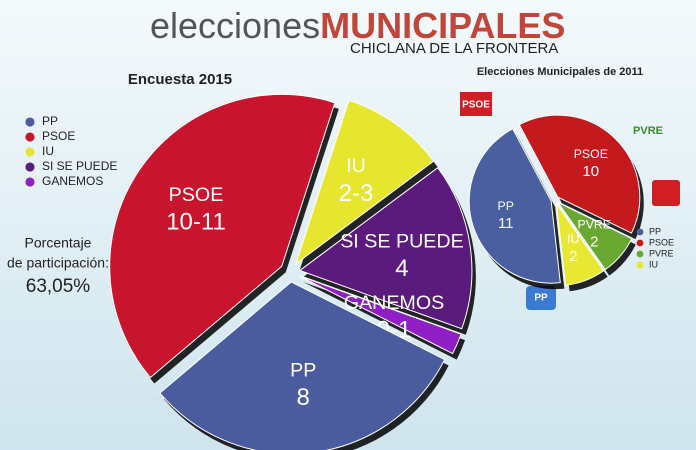  What do you see at coordinates (454, 48) in the screenshot?
I see `header-subtitle: CHICLANA DE LA FRONTERA` at bounding box center [454, 48].